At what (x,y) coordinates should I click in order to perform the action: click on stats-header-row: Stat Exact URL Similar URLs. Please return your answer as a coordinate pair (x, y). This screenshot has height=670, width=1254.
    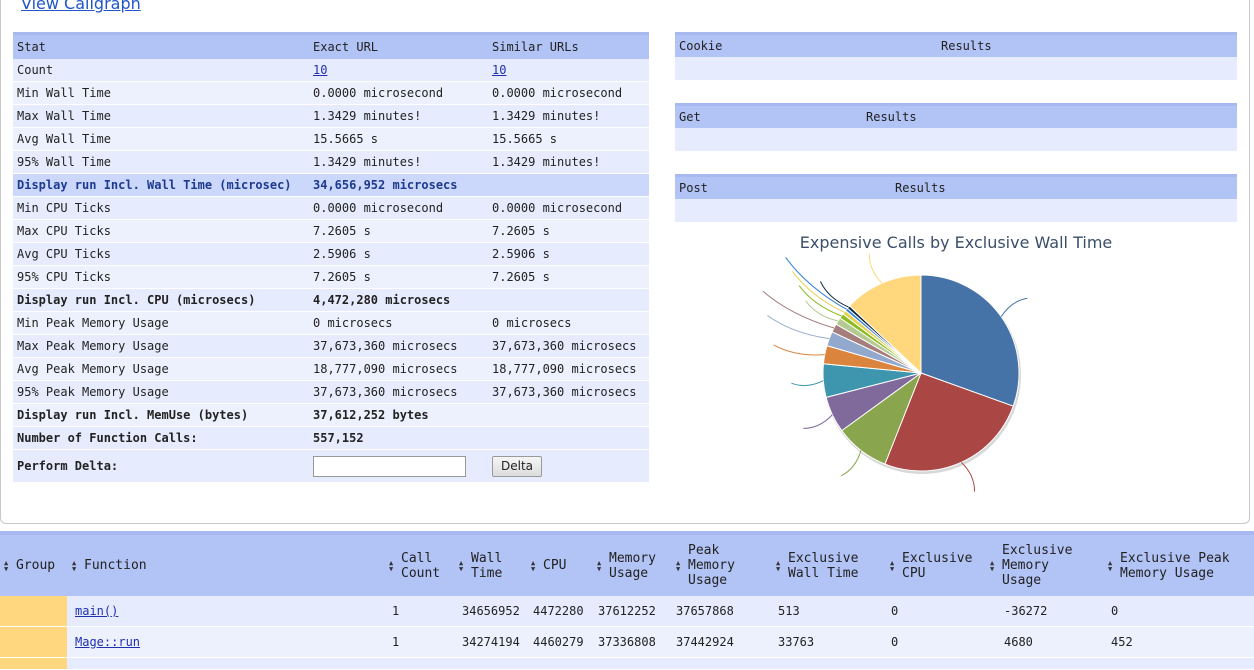
    Looking at the image, I should click on (331, 45).